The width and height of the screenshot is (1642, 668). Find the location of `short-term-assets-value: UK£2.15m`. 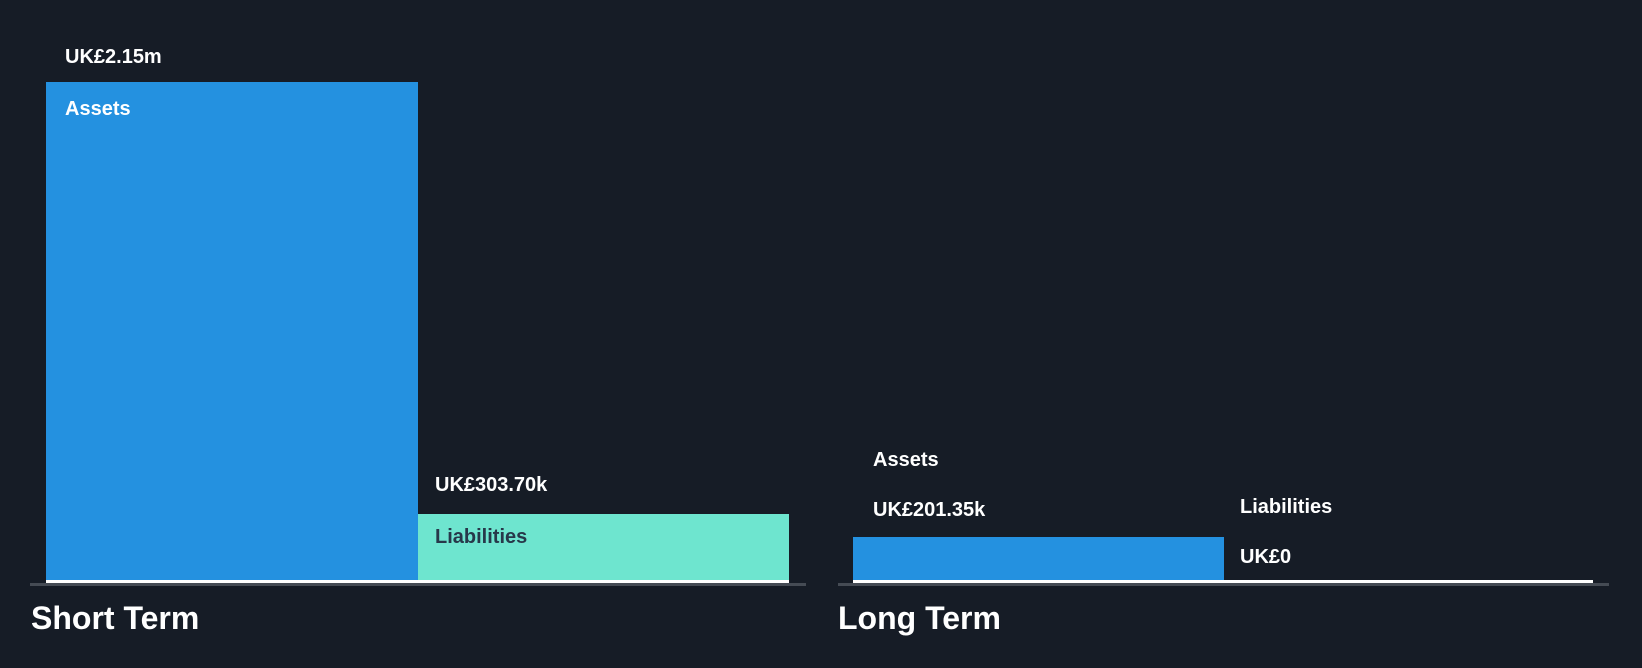

short-term-assets-value: UK£2.15m is located at coordinates (113, 57).